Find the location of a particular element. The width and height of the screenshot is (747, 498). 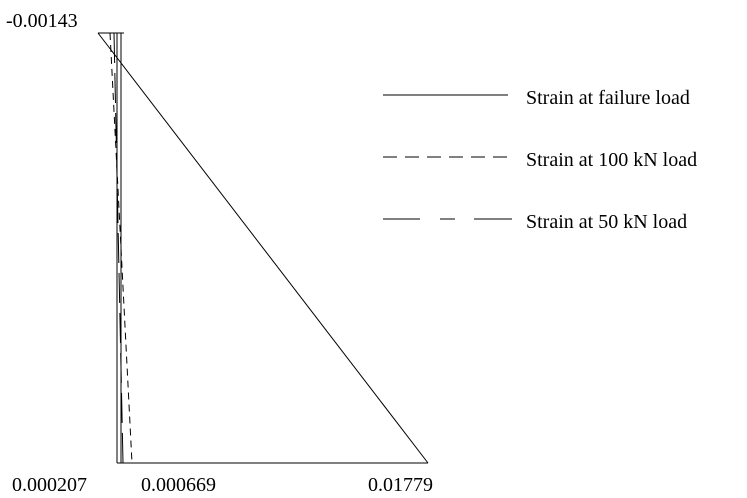

legend-label-100kn: Strain at 100 kN load is located at coordinates (611, 160).